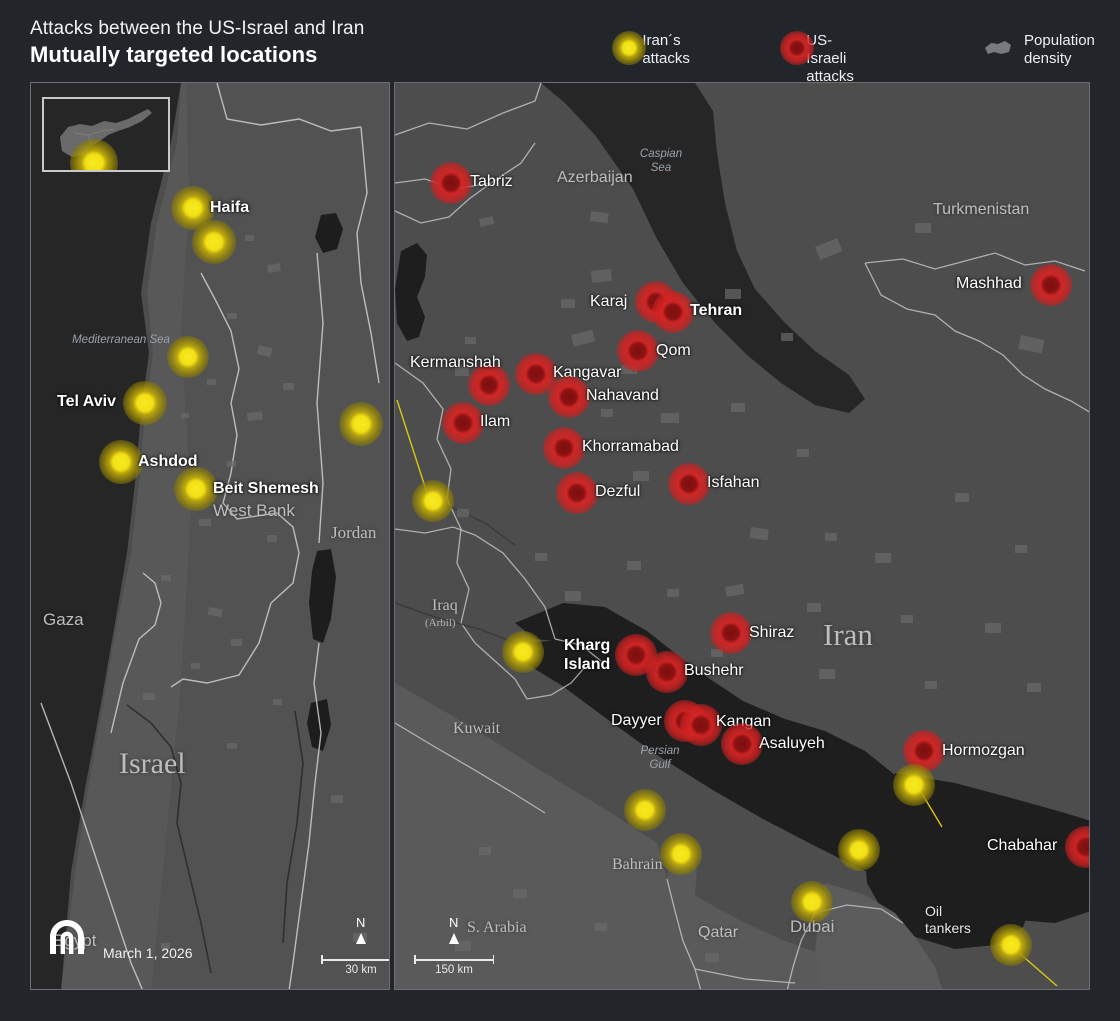  I want to click on city-label-dezful: Dezful, so click(618, 491).